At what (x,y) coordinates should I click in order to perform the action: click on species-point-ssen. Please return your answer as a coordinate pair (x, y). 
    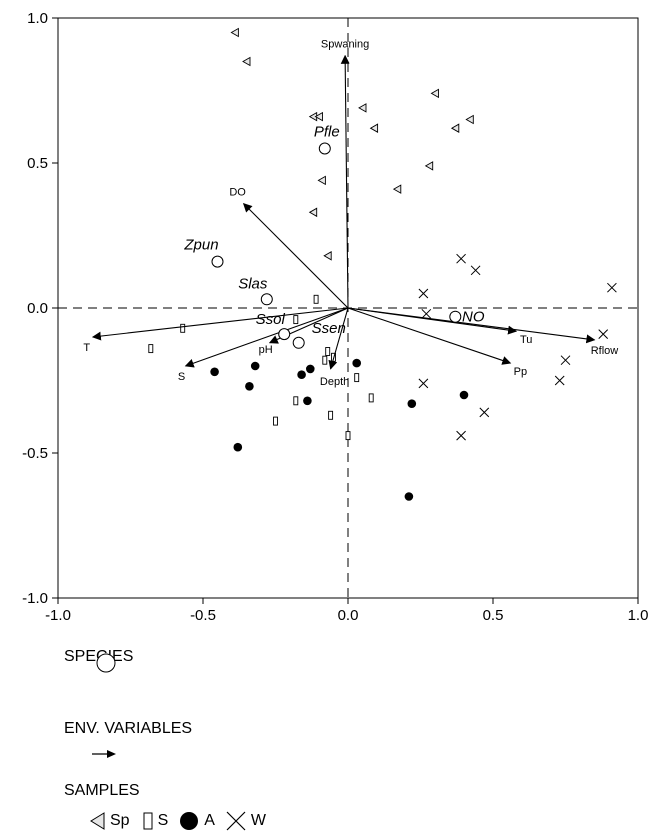
    Looking at the image, I should click on (298, 342).